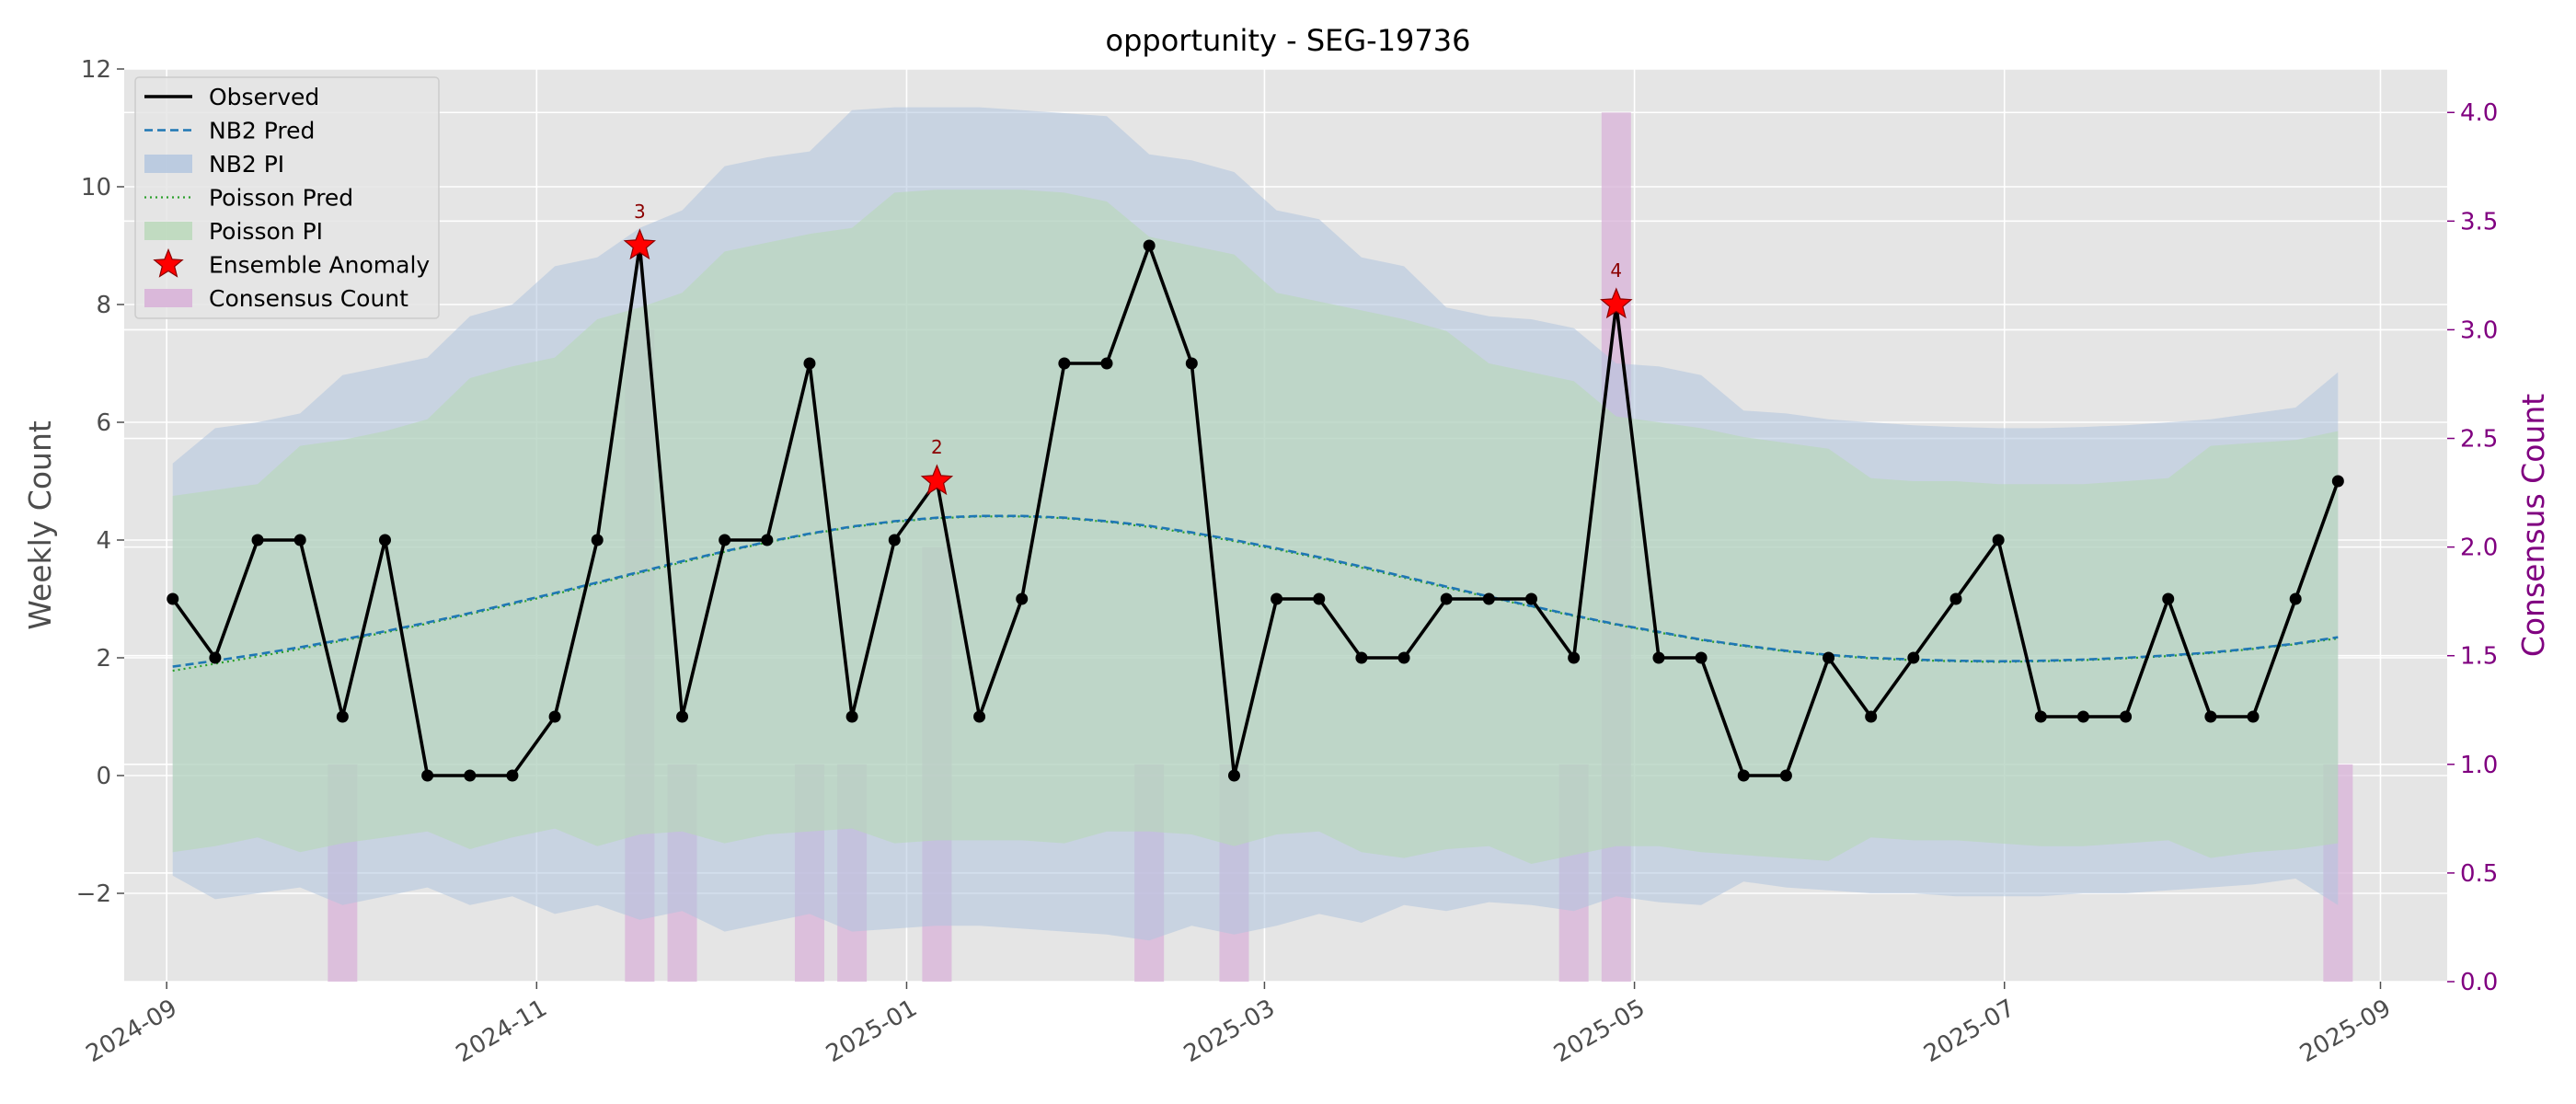  Describe the element at coordinates (103, 305) in the screenshot. I see `y-tick-label: 8` at that location.